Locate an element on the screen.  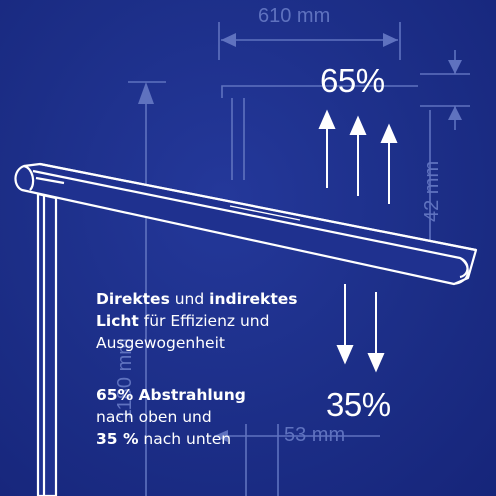
downward-light-percent: 35% is located at coordinates (358, 404).